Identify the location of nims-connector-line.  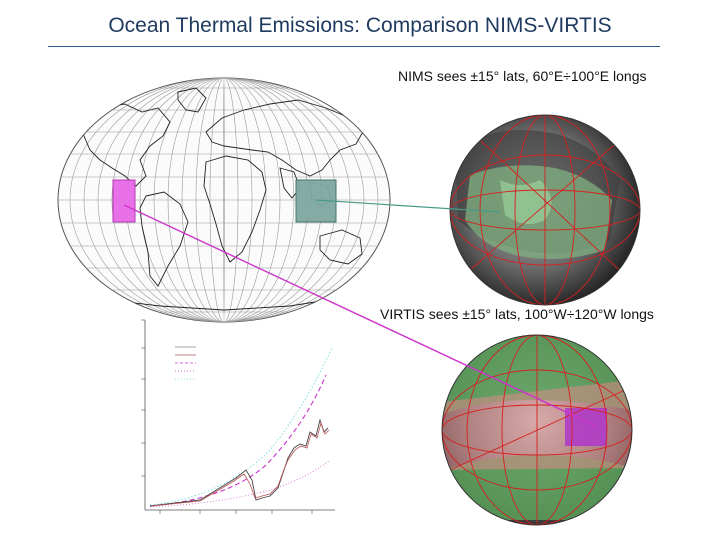
(408, 206).